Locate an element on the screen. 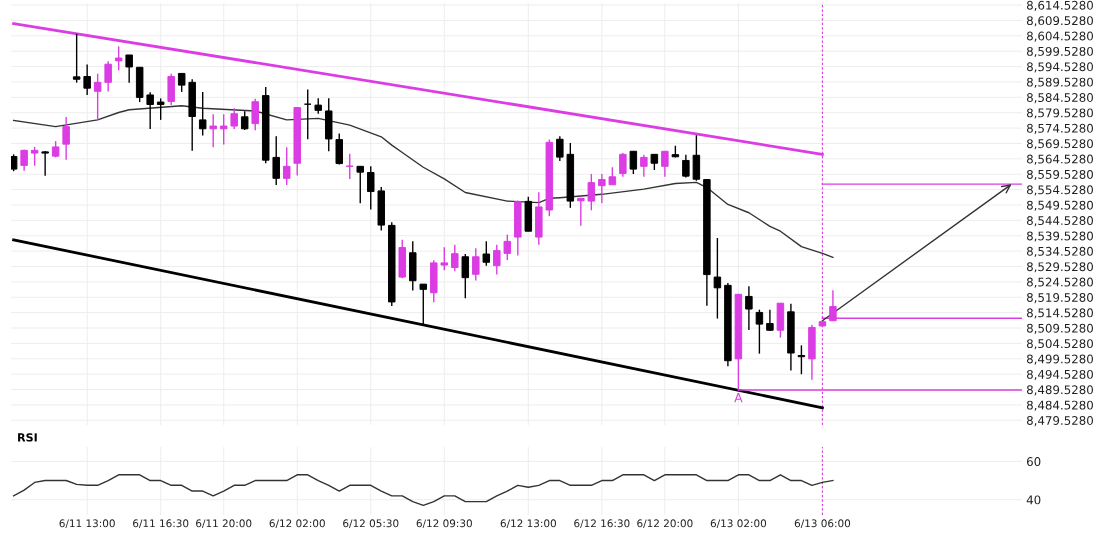 This screenshot has height=550, width=1110. x-tick-label: 6/12 13:00 is located at coordinates (528, 524).